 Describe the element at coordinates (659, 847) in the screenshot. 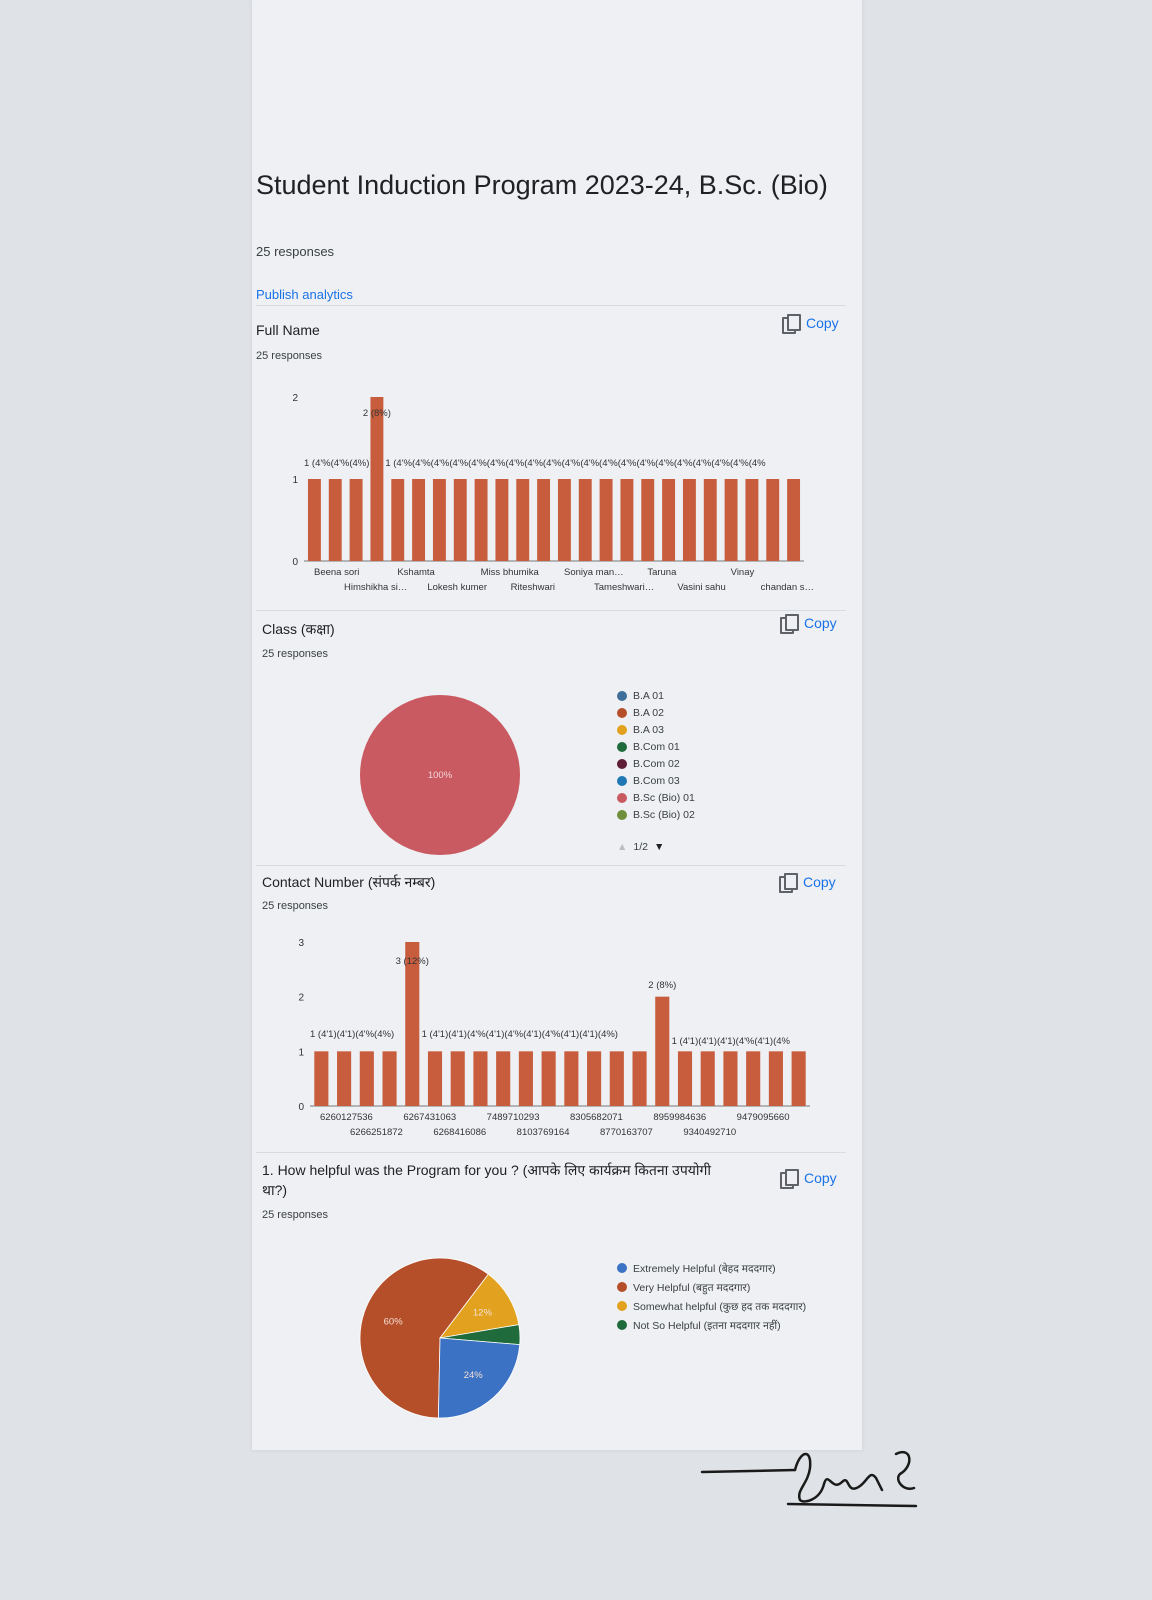

I see `chevron-down-icon: ▼` at that location.